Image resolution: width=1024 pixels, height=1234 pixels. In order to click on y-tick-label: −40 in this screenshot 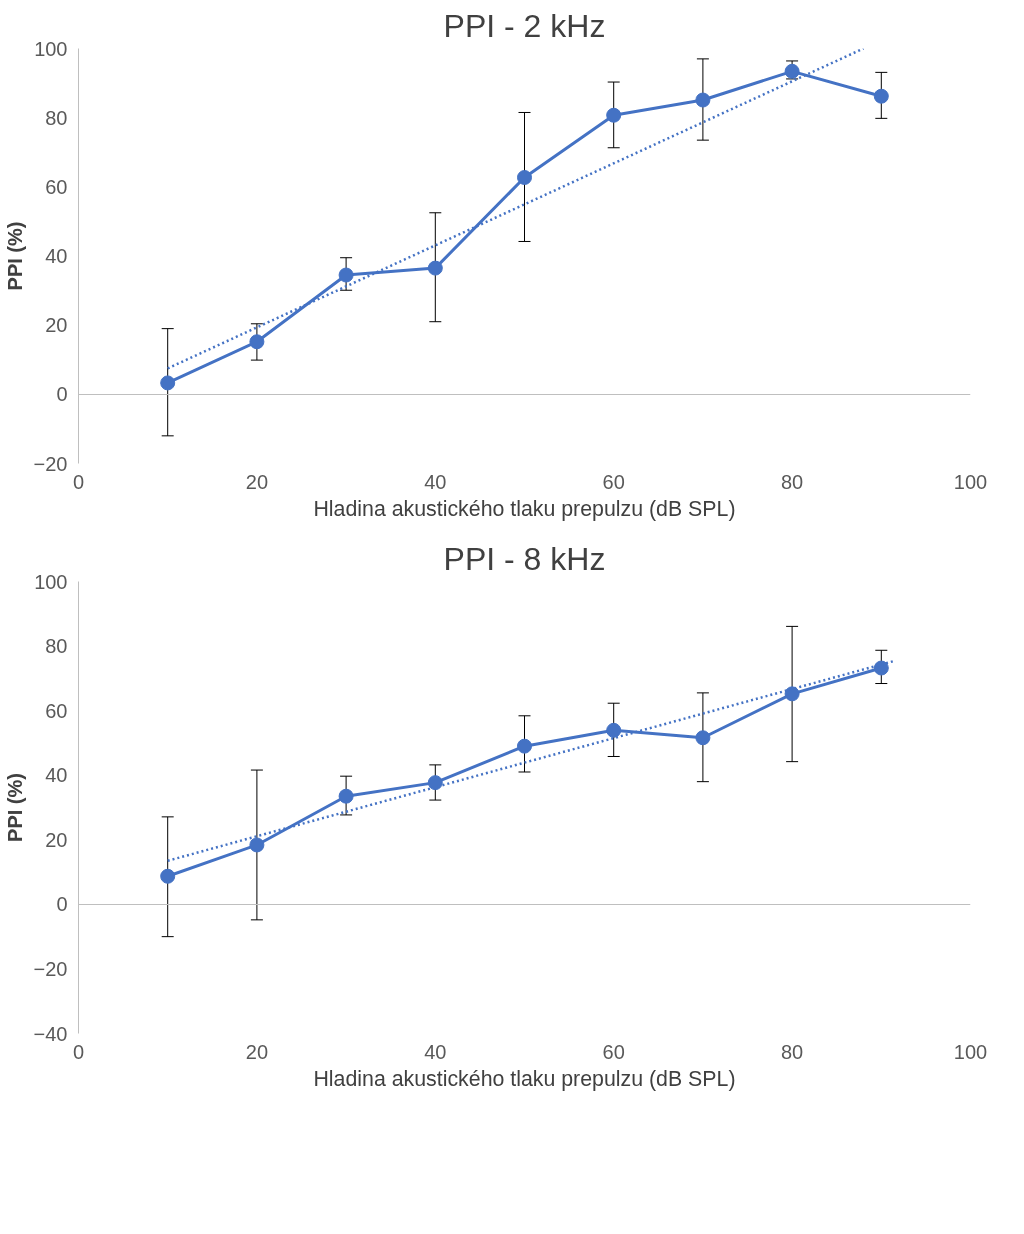, I will do `click(50, 1033)`.